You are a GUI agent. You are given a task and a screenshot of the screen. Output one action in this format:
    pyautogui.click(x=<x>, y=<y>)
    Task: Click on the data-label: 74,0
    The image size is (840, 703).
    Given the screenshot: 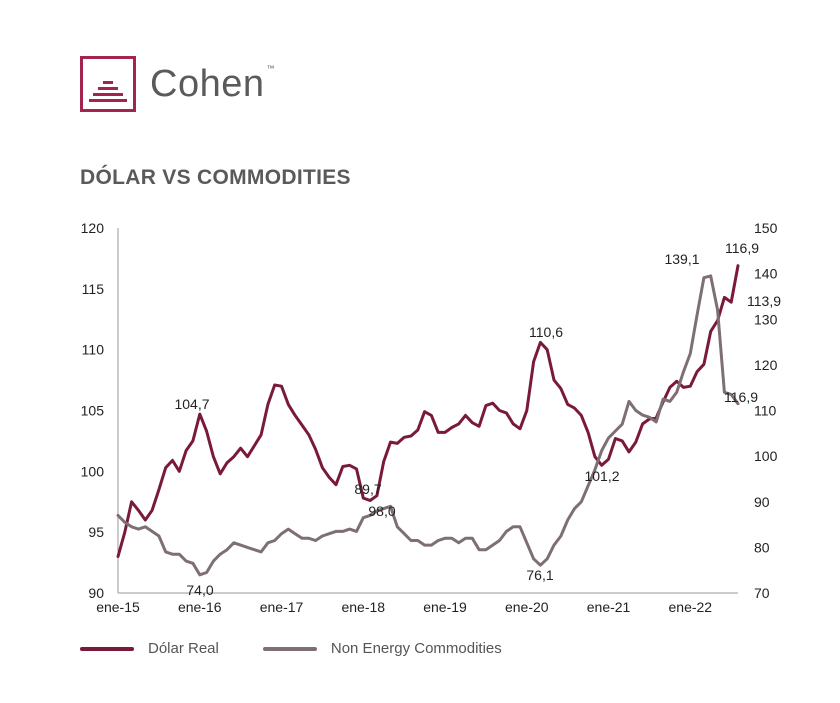 What is the action you would take?
    pyautogui.click(x=199, y=590)
    